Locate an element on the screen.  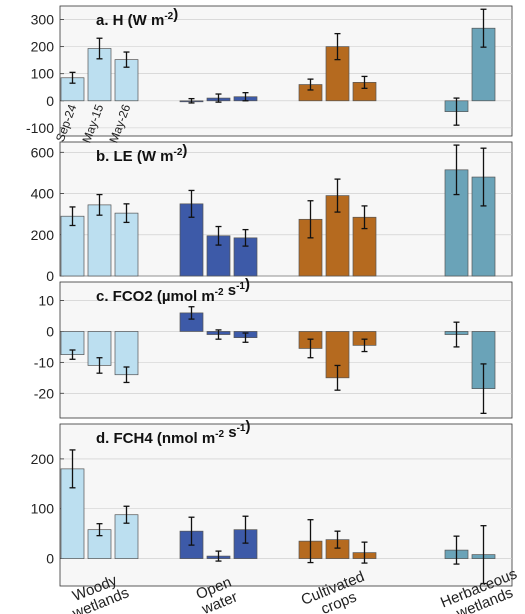
y-tick-label: 300 is located at coordinates (43, 20).